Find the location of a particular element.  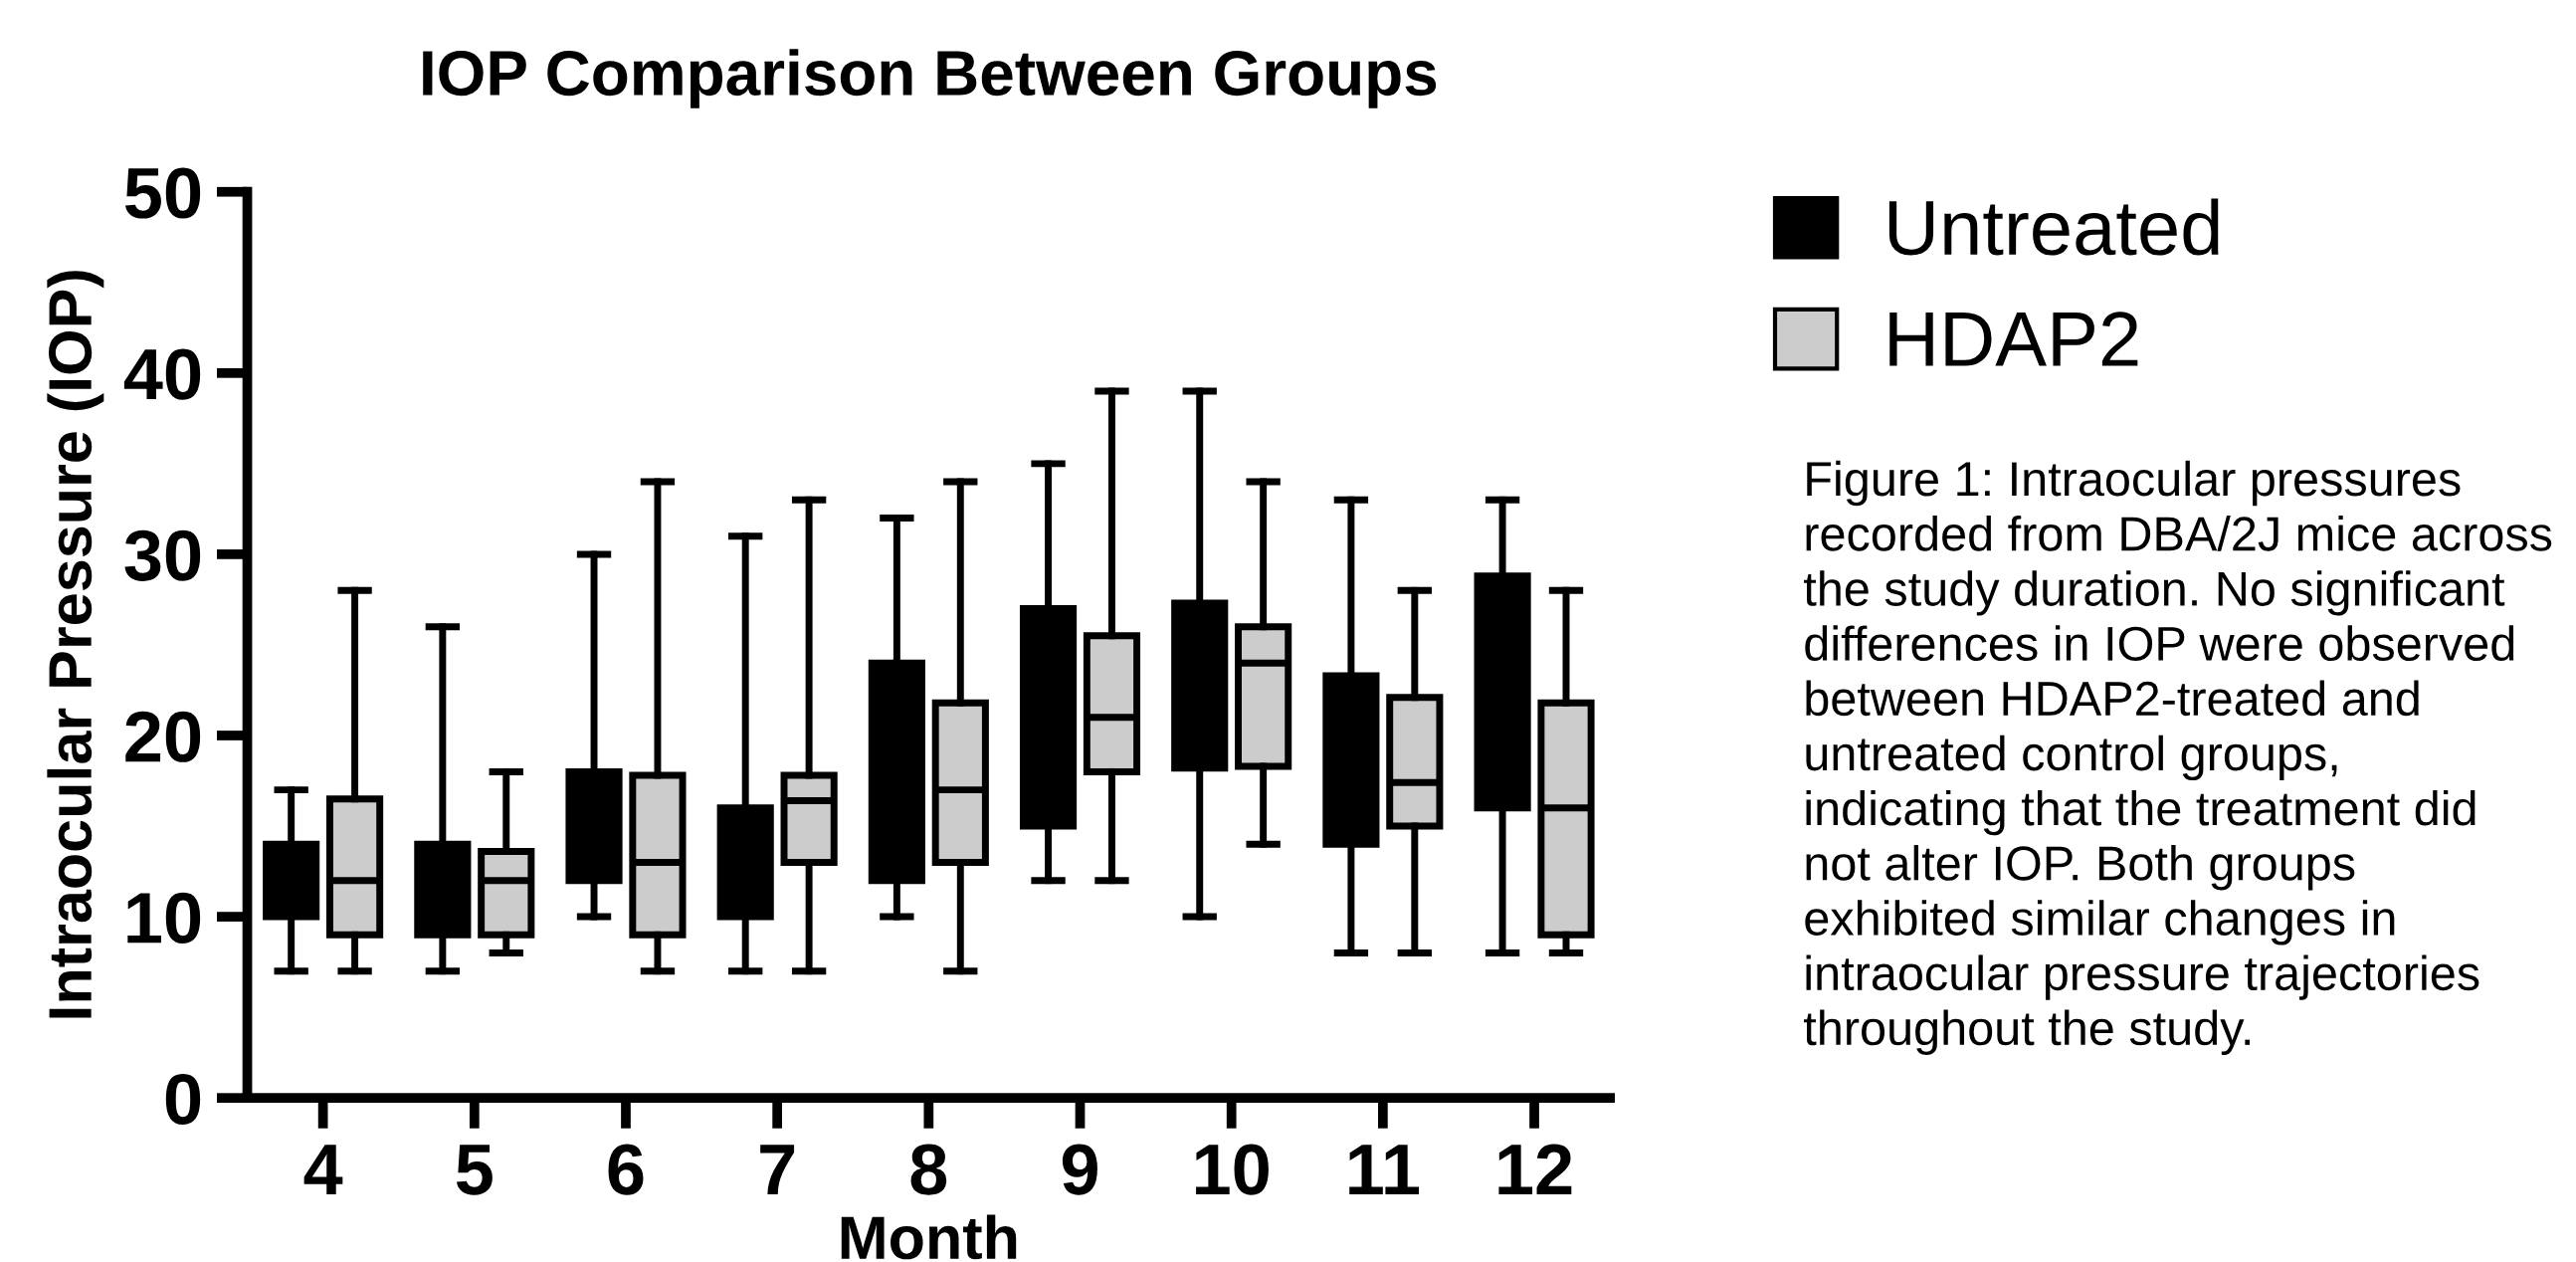

x-tick-label: 5 is located at coordinates (474, 1170).